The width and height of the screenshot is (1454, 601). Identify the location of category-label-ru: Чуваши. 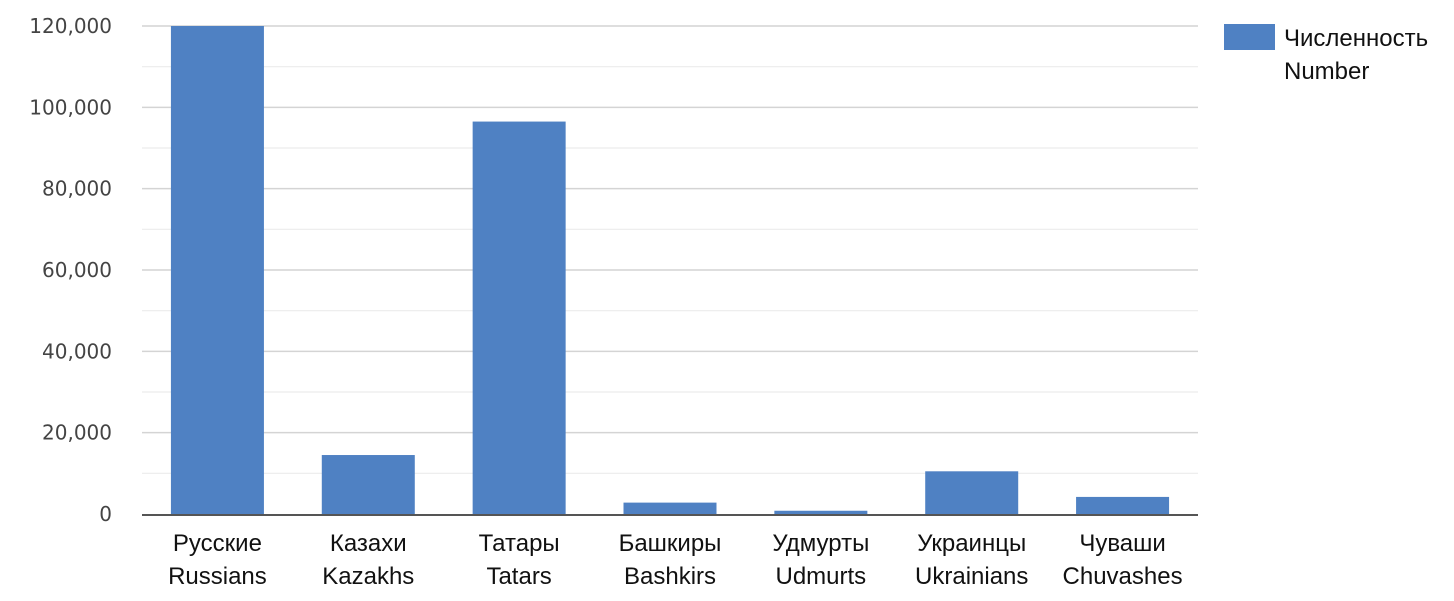
(1122, 543).